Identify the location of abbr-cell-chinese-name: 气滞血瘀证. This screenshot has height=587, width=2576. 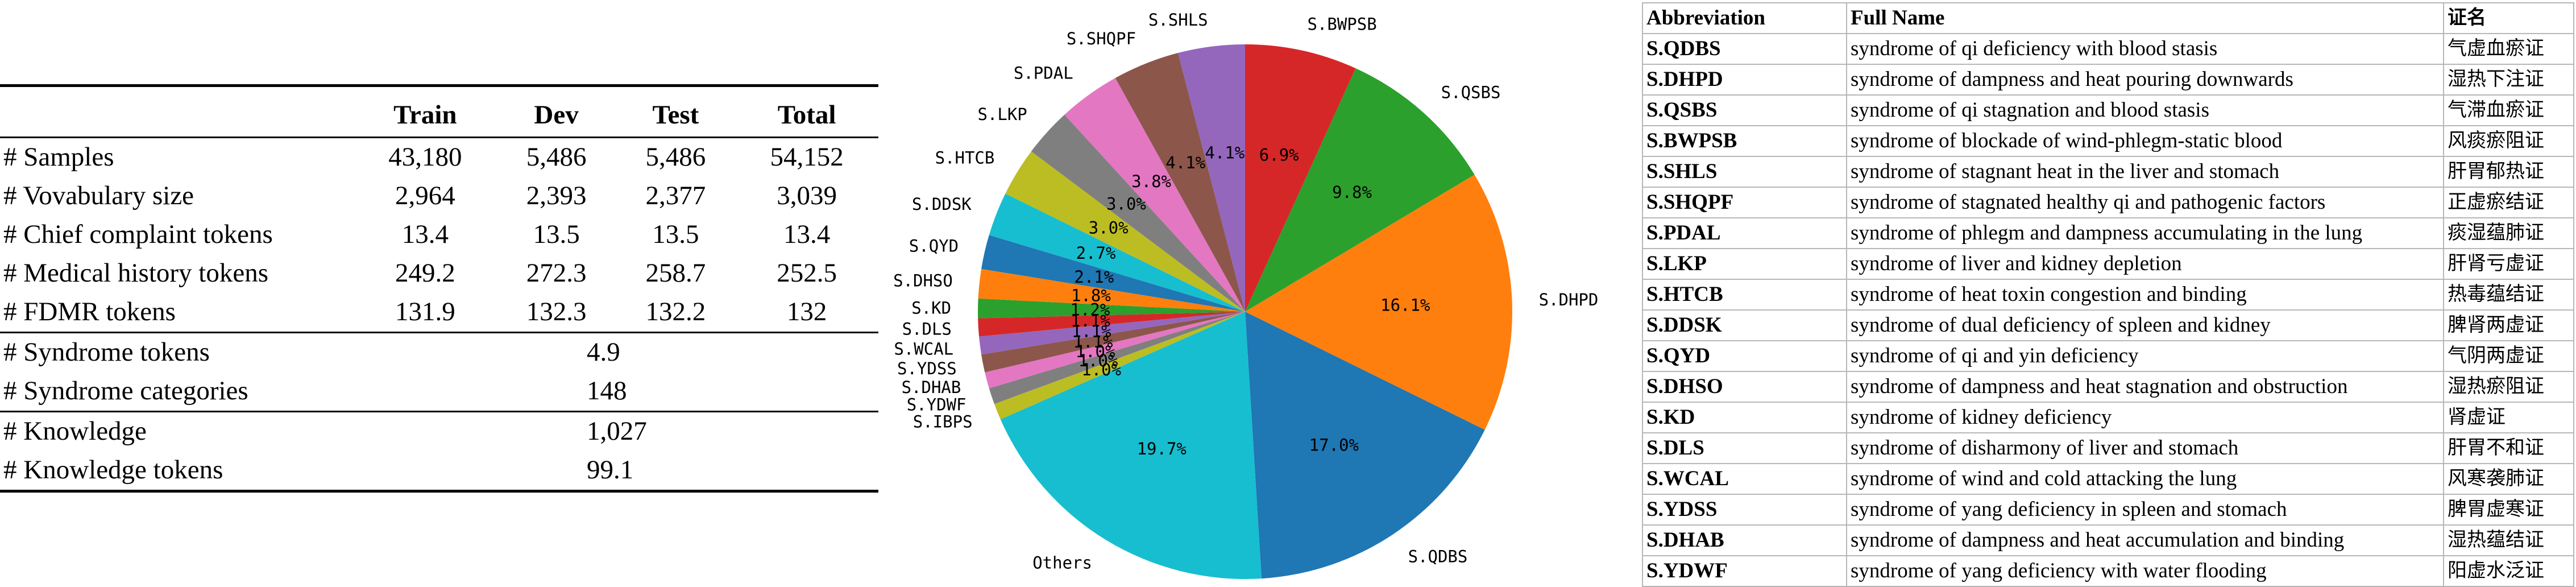
(2509, 110).